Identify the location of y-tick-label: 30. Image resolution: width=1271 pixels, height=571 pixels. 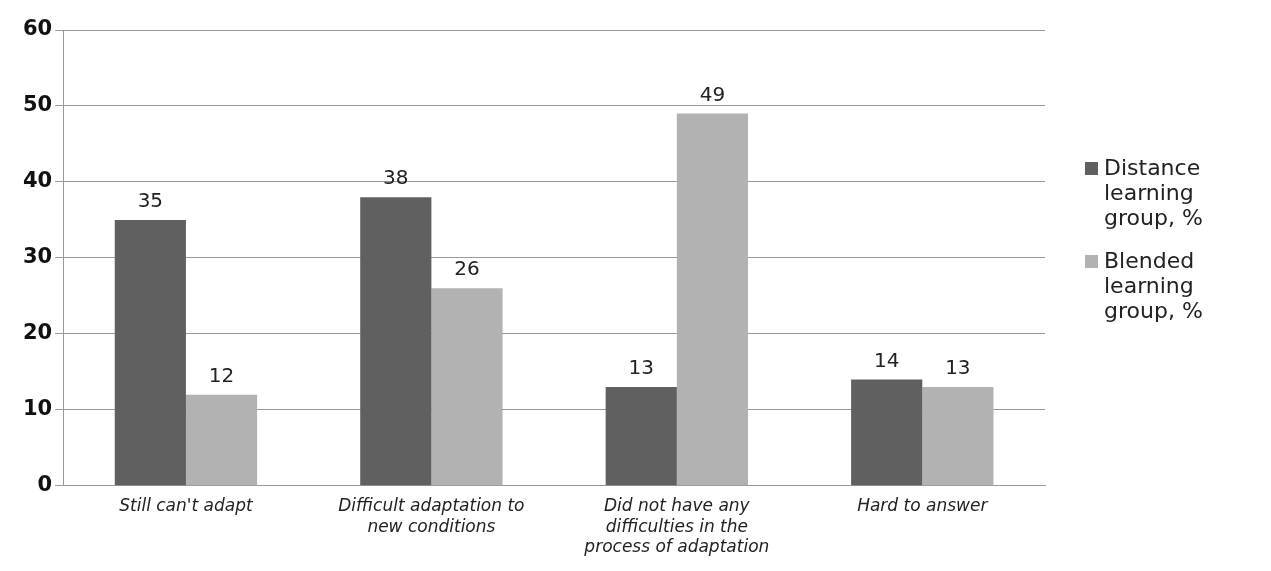
(37, 256).